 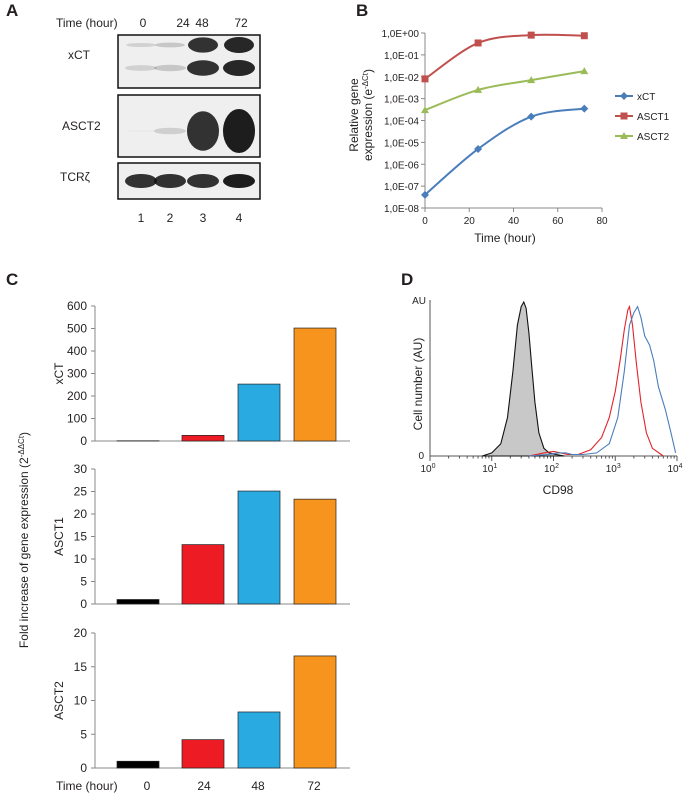 What do you see at coordinates (83, 734) in the screenshot?
I see `c-ytick-label: 5` at bounding box center [83, 734].